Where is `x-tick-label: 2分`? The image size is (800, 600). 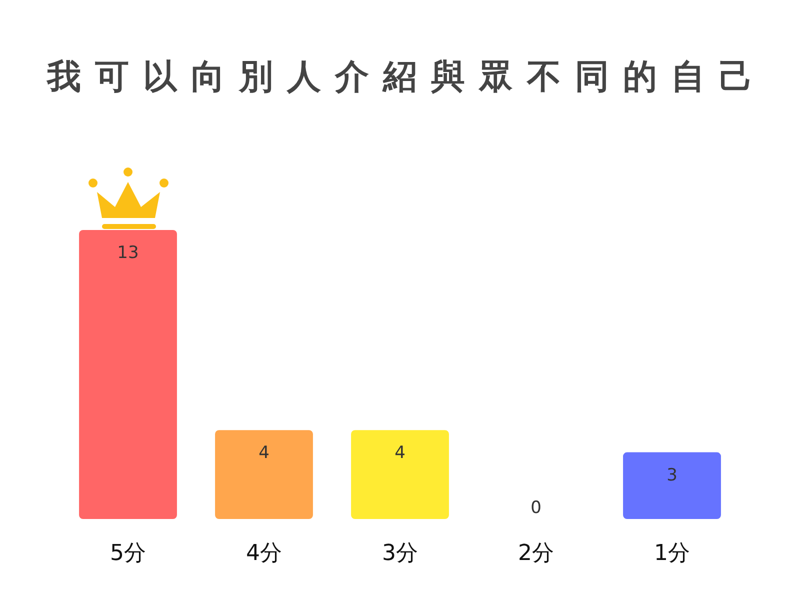
x-tick-label: 2分 is located at coordinates (536, 553).